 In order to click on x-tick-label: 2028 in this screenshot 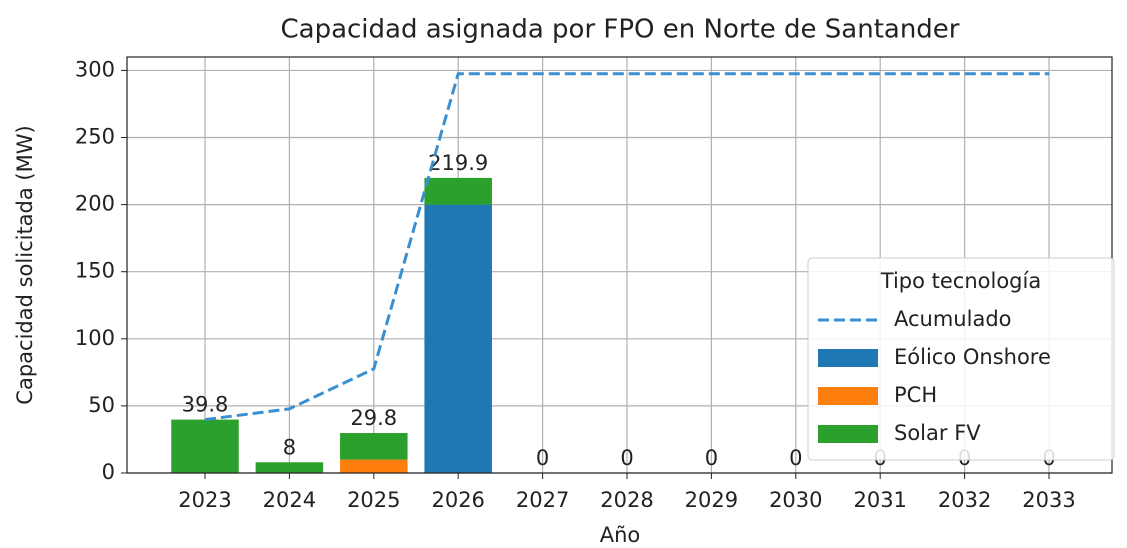, I will do `click(626, 500)`.